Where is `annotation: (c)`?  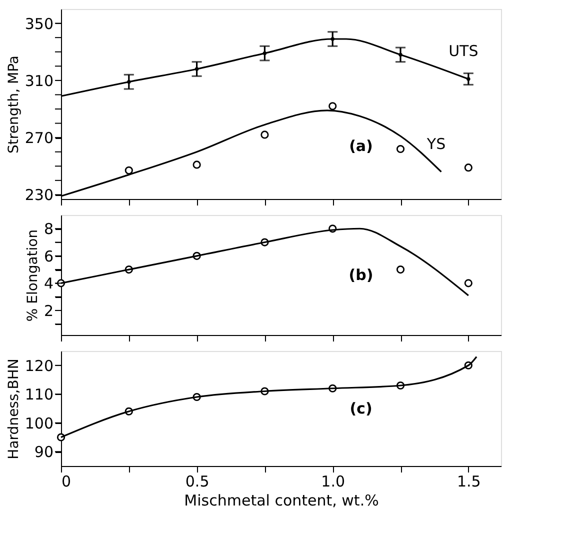 annotation: (c) is located at coordinates (361, 409).